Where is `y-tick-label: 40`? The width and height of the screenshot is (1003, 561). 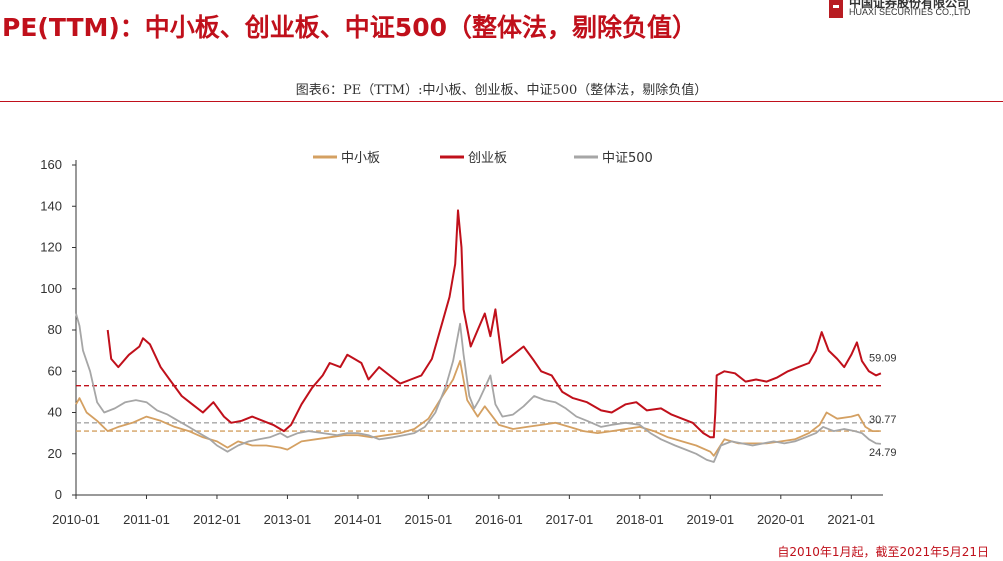 y-tick-label: 40 is located at coordinates (55, 412).